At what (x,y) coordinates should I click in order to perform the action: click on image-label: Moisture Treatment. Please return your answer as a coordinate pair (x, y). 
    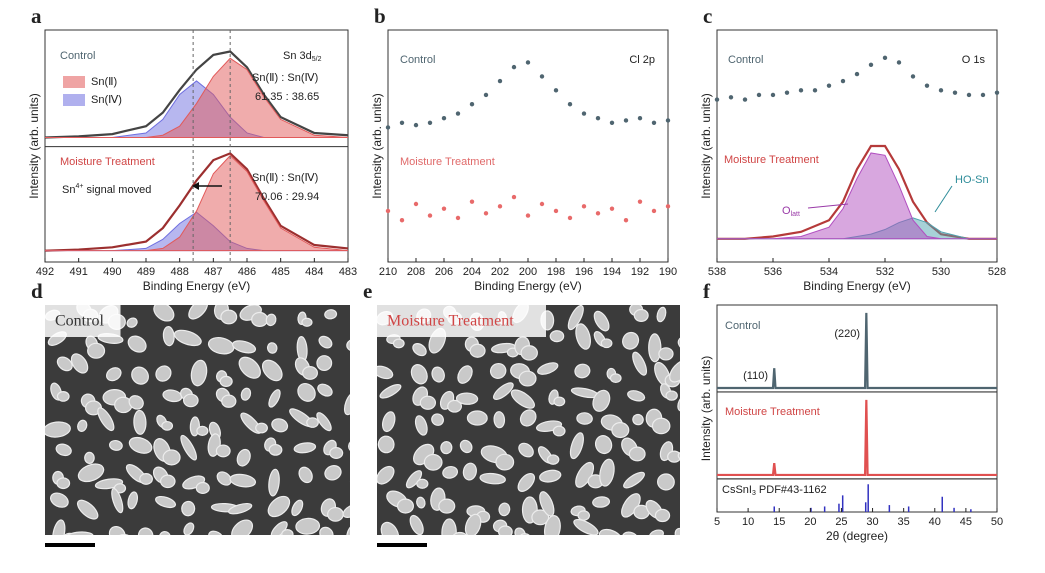
    Looking at the image, I should click on (450, 321).